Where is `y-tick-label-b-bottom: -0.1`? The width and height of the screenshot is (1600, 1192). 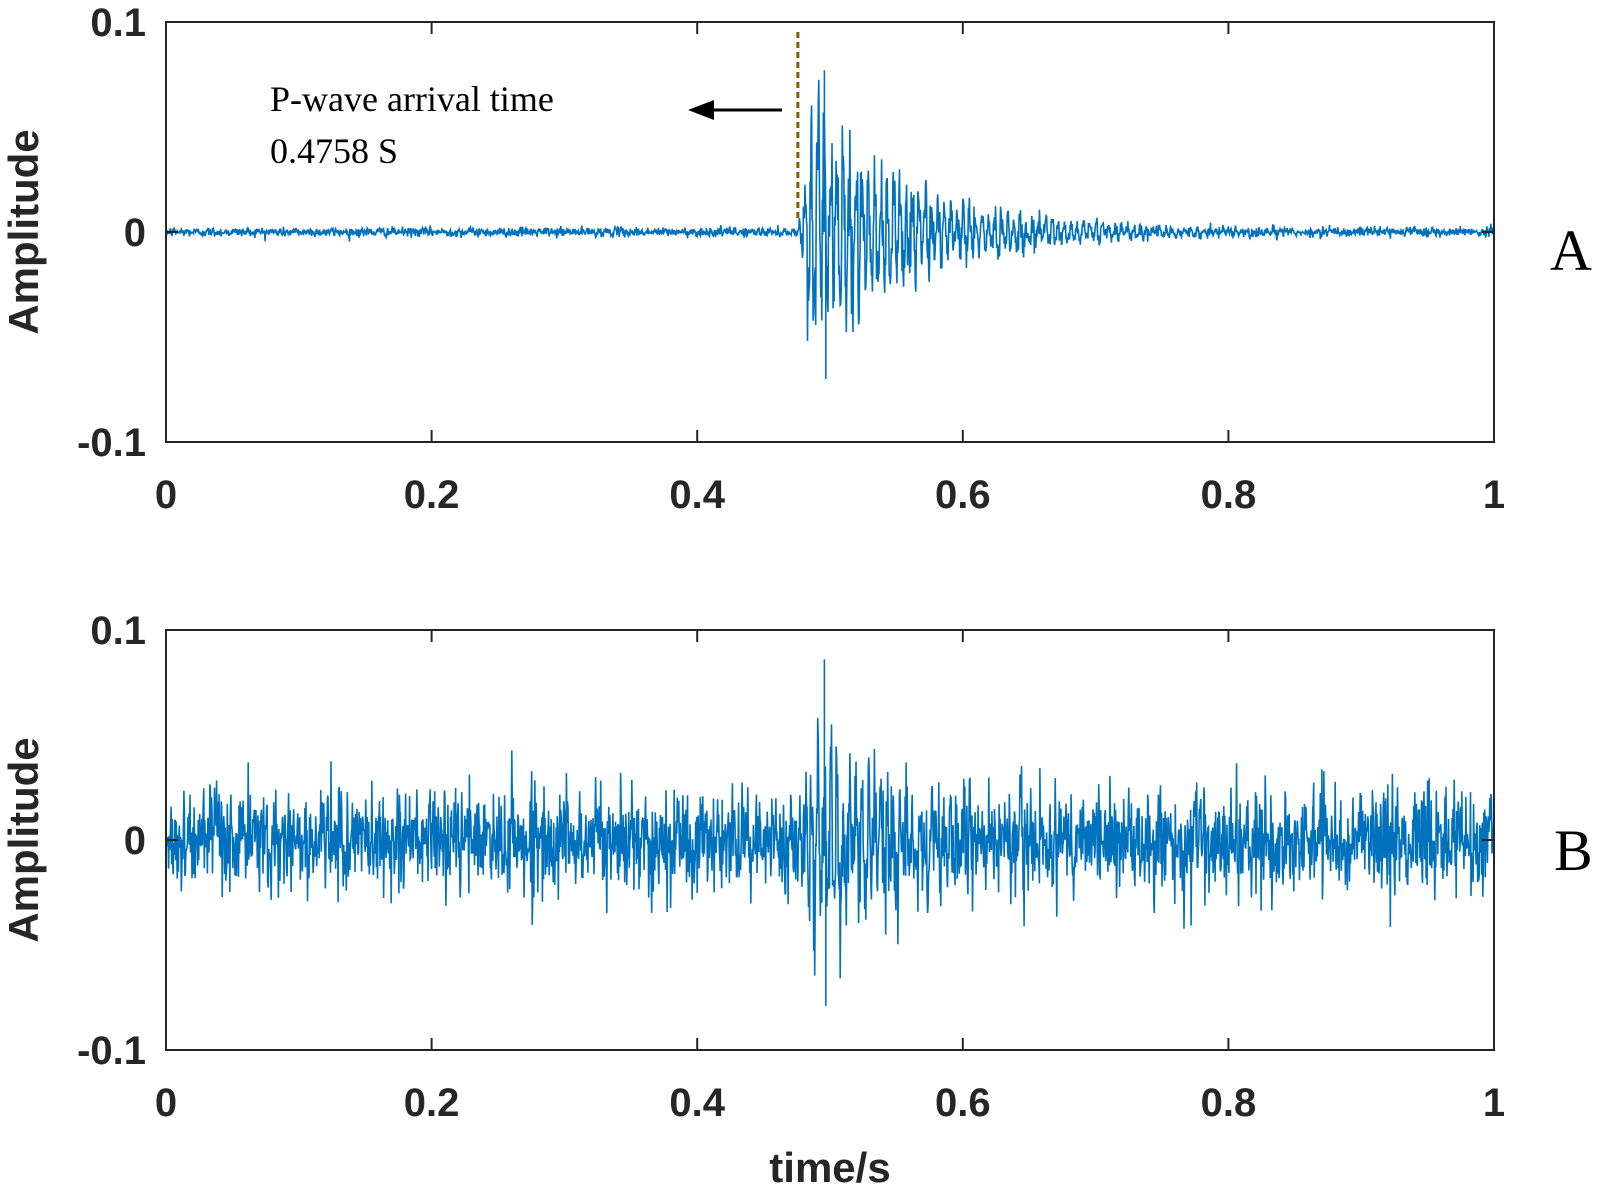 y-tick-label-b-bottom: -0.1 is located at coordinates (111, 1051).